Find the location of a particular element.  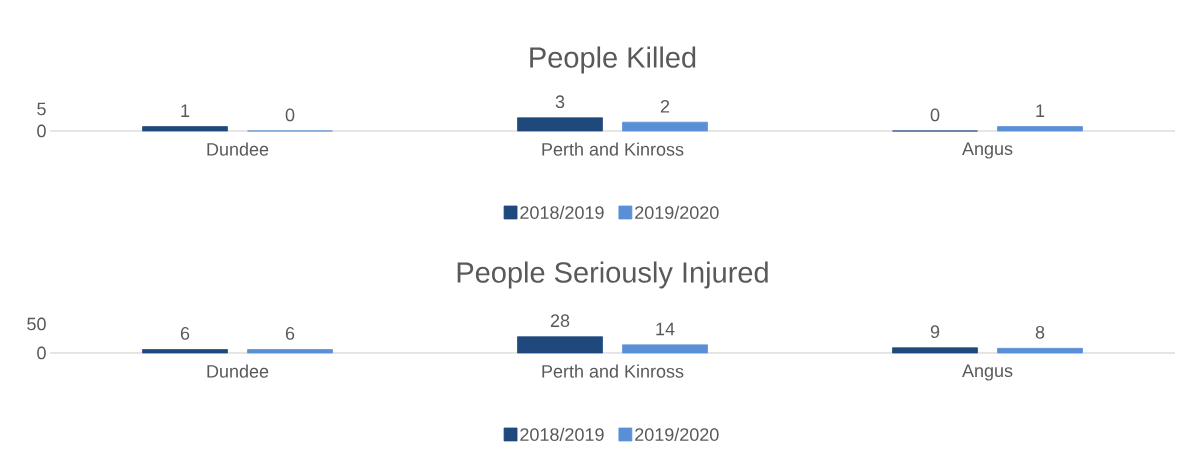

y-tick-label: 50 is located at coordinates (36, 324).